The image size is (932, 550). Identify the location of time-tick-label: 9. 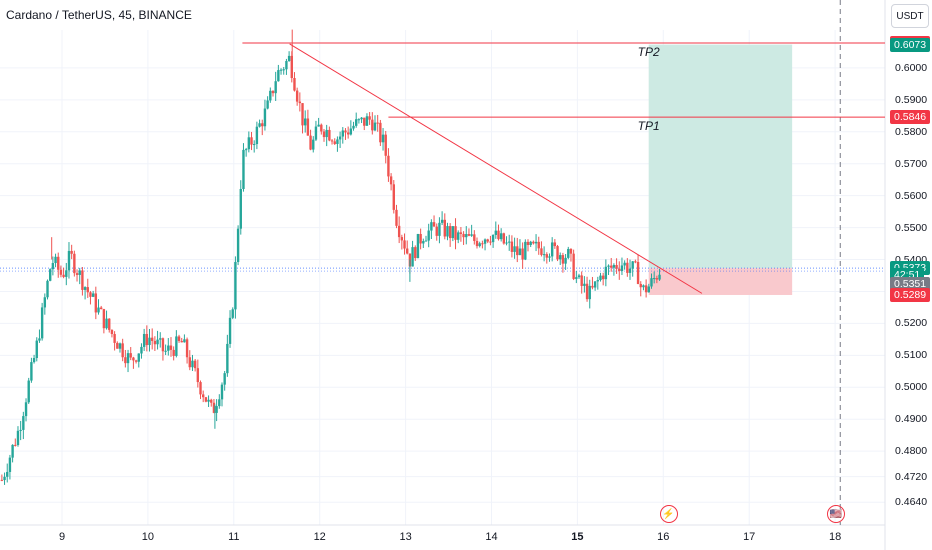
(62, 537).